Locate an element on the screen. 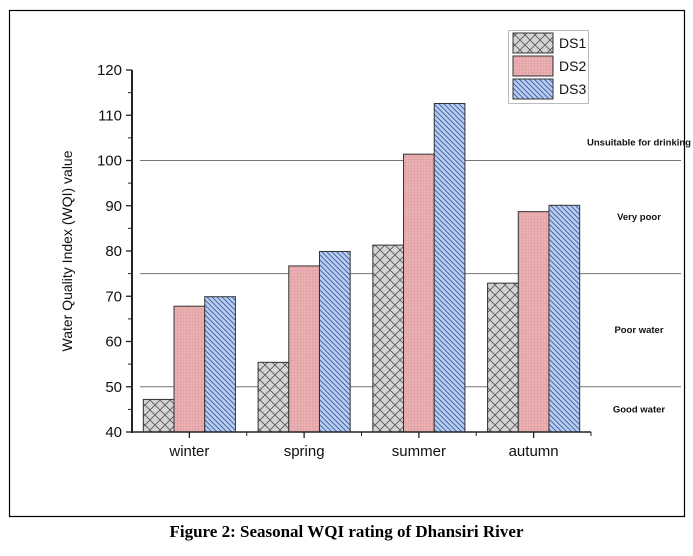  legend-label-ds1: DS1 is located at coordinates (572, 43).